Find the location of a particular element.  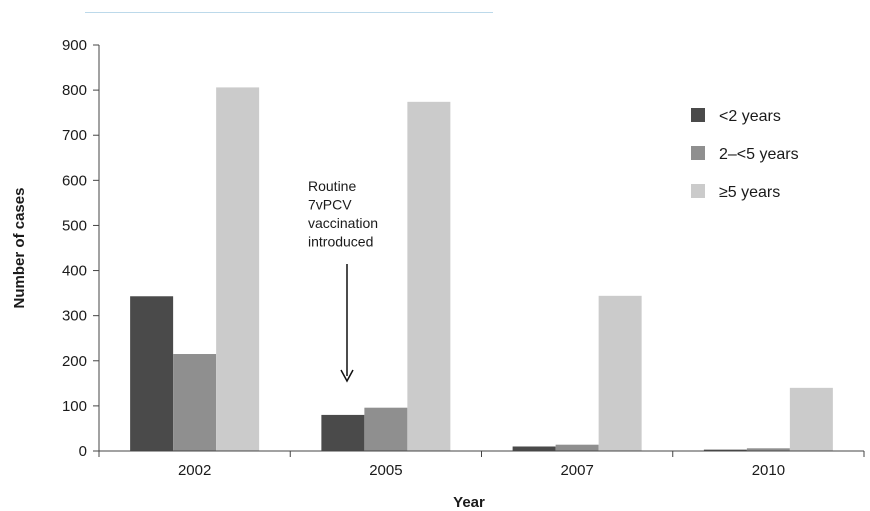

annotation-line: introduced is located at coordinates (340, 242).